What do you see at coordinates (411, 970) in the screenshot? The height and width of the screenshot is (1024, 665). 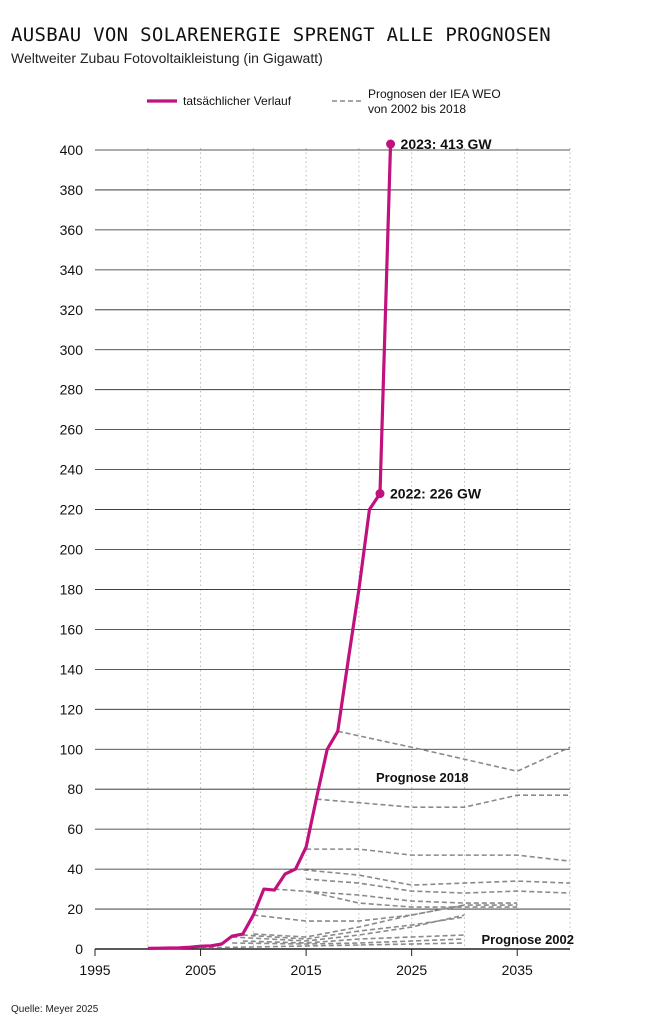 I see `x-tick-label: 2025` at bounding box center [411, 970].